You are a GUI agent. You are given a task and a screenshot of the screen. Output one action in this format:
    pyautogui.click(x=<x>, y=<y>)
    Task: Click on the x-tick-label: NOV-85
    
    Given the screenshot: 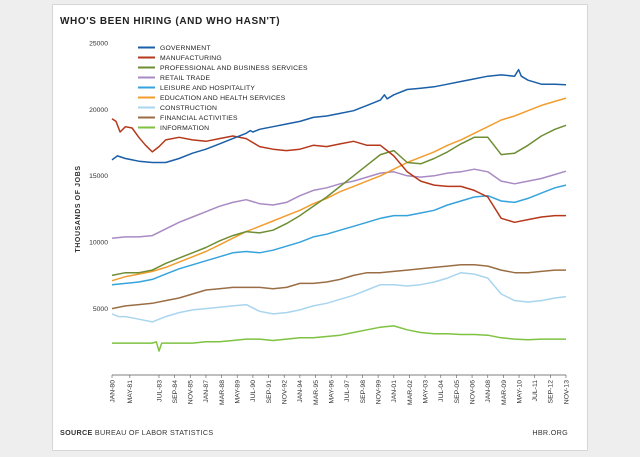 What is the action you would take?
    pyautogui.click(x=191, y=392)
    